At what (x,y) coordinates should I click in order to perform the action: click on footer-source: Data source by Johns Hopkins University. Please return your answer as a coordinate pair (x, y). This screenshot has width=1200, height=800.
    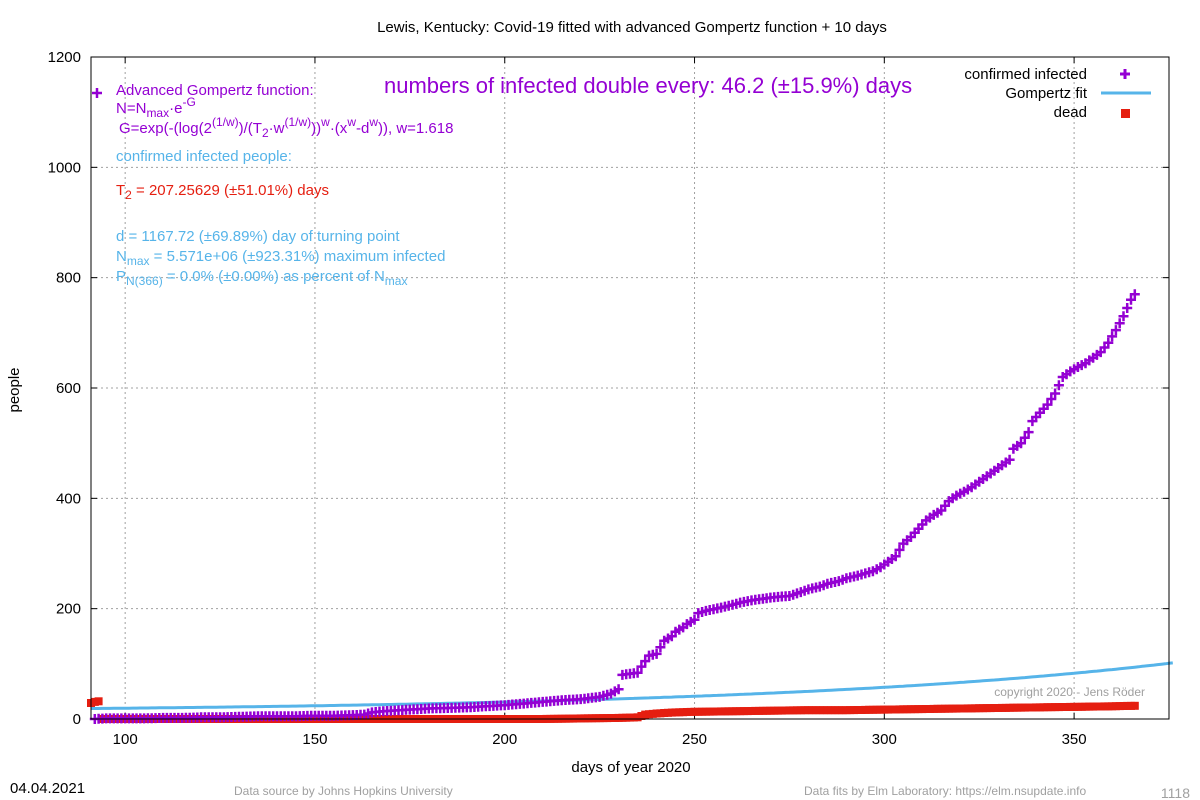
    Looking at the image, I should click on (343, 791).